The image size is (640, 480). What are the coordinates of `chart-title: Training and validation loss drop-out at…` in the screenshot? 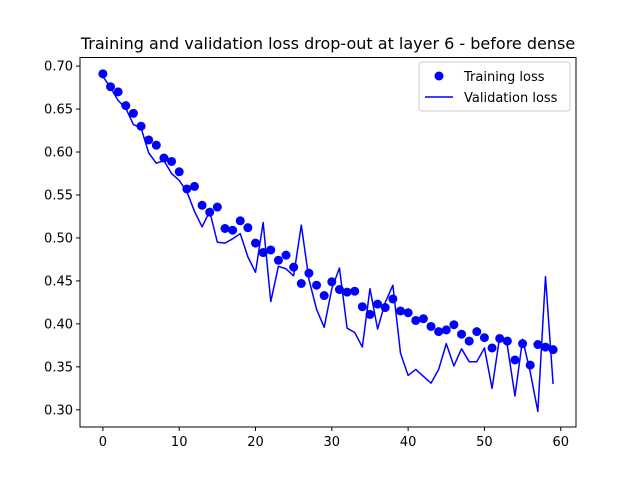 It's located at (327, 43).